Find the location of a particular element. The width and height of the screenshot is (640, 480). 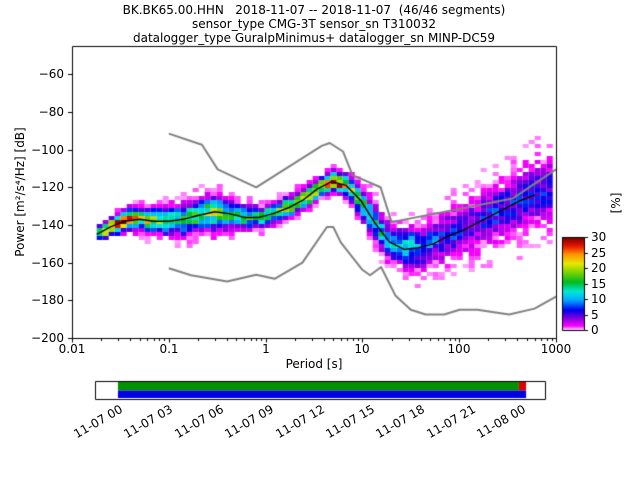

y-tick-label: −60 is located at coordinates (51, 74).